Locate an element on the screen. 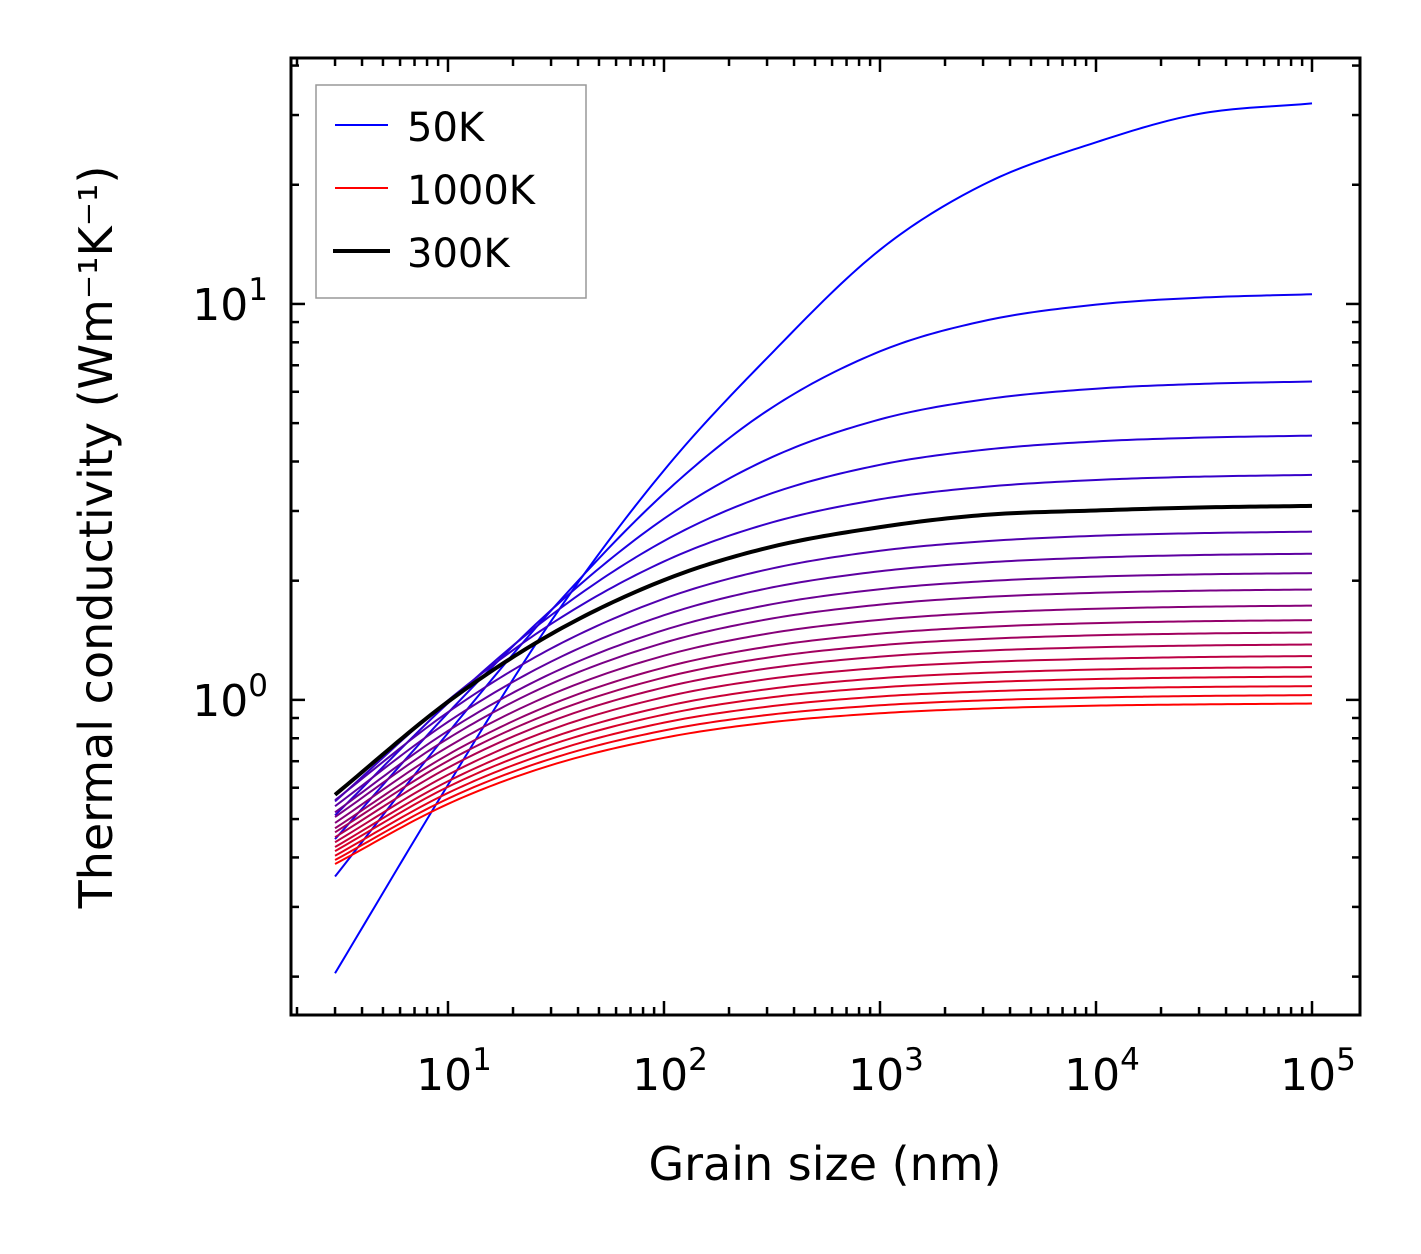 Image resolution: width=1421 pixels, height=1254 pixels. series-line-750k is located at coordinates (823, 749).